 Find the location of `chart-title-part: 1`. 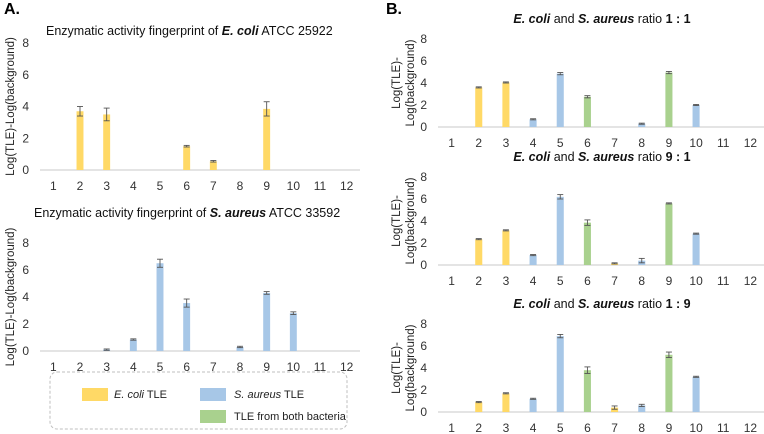

chart-title-part: 1 is located at coordinates (678, 19).